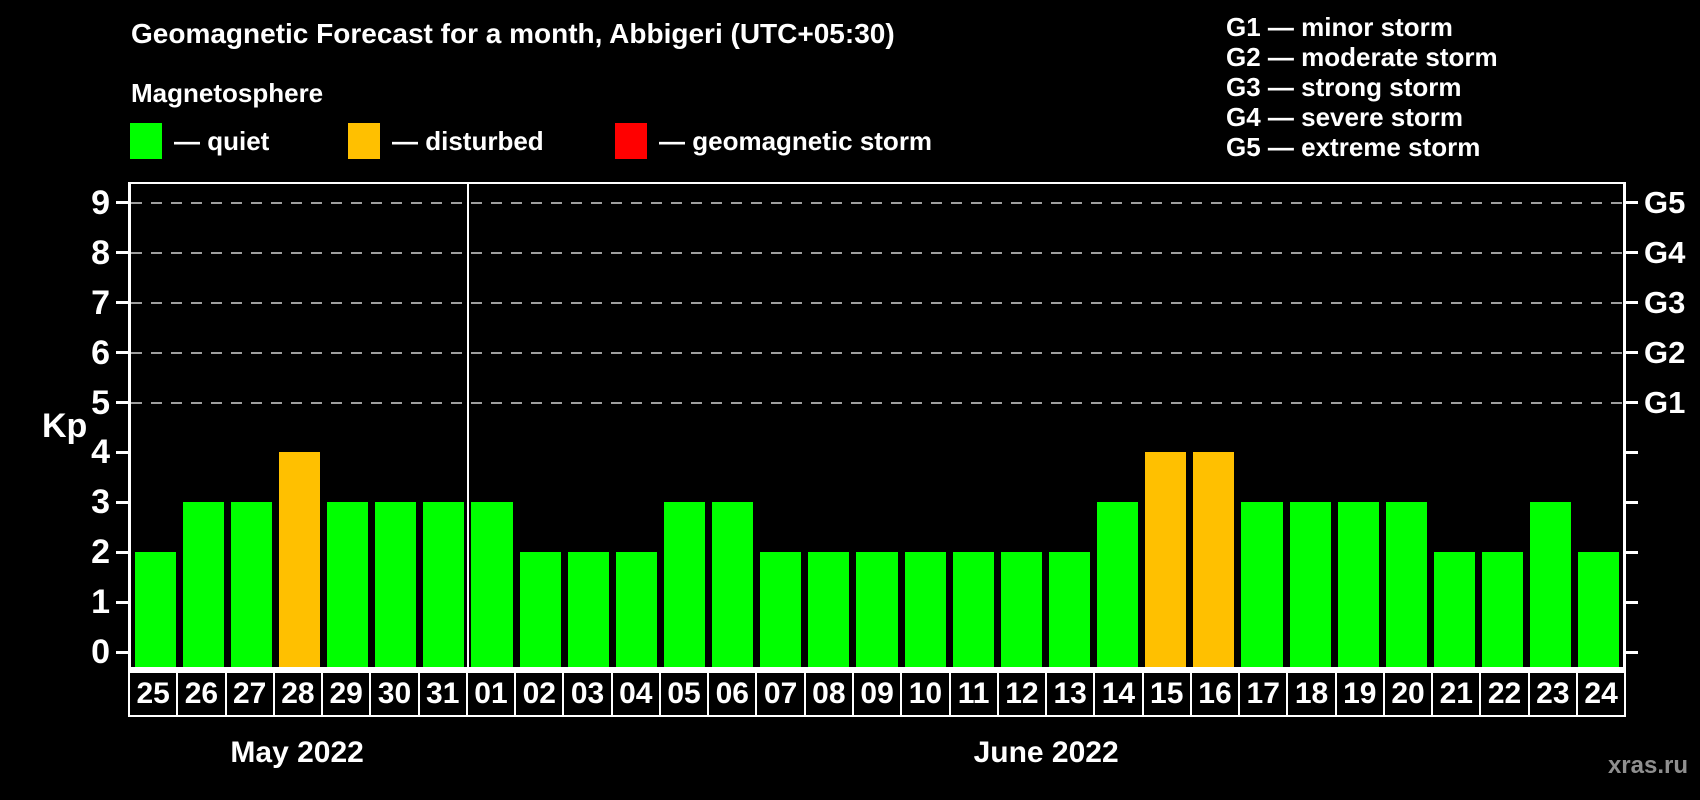  I want to click on g-scale-axis-label-g5: G5, so click(1665, 202).